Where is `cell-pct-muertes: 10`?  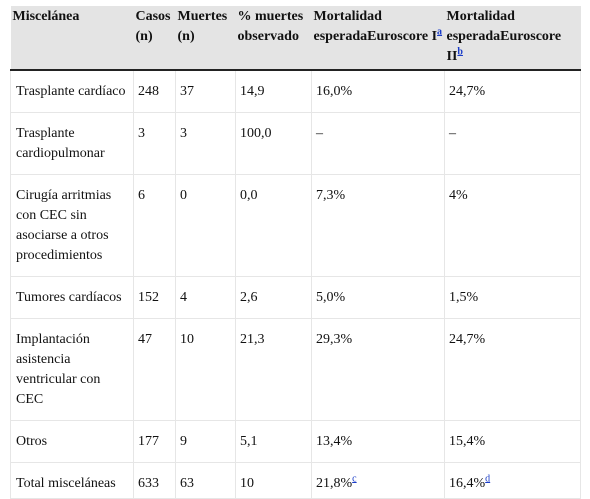
cell-pct-muertes: 10 is located at coordinates (273, 480).